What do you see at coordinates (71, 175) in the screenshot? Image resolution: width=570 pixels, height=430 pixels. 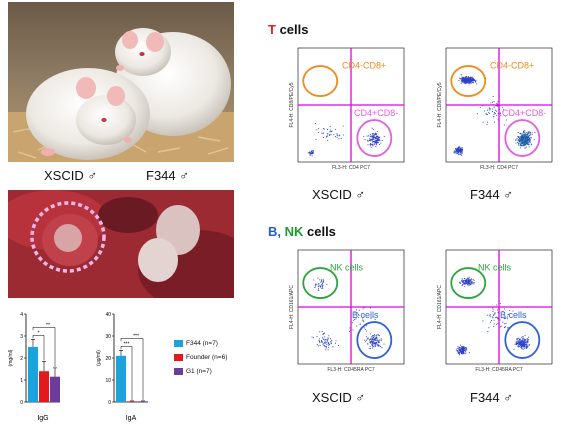 I see `rat-label-xscid: XSCID ♂` at bounding box center [71, 175].